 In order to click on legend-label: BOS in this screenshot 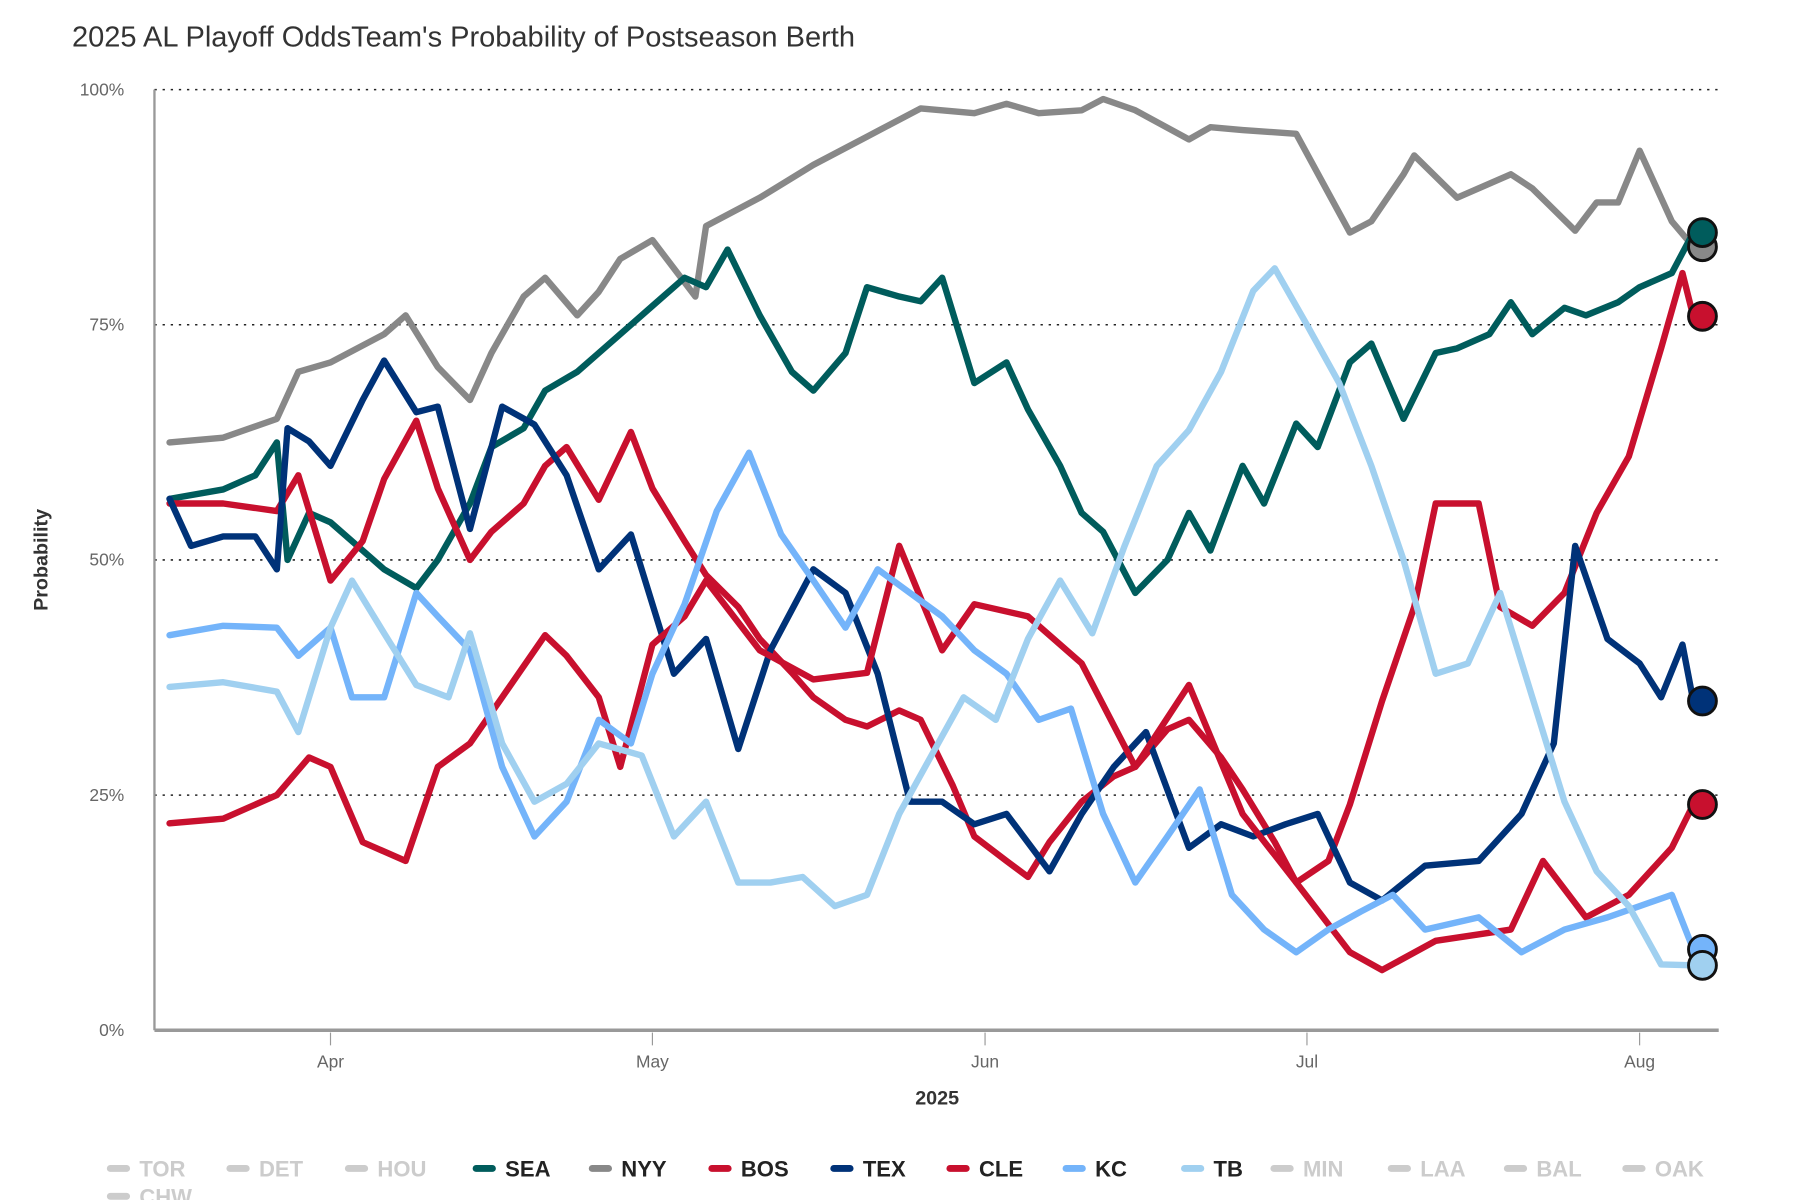, I will do `click(765, 1169)`.